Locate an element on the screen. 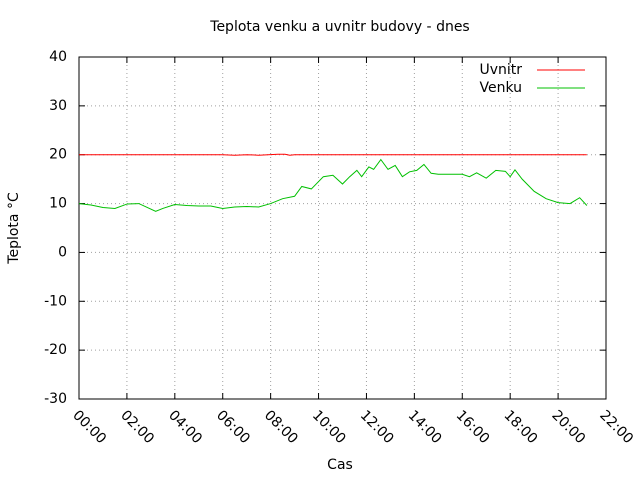  x-tick-label: 00:00 is located at coordinates (89, 427).